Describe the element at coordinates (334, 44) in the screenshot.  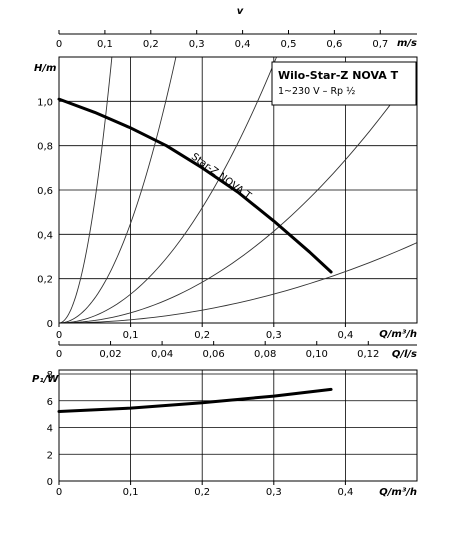
I see `top-tick-label: 0,6` at that location.